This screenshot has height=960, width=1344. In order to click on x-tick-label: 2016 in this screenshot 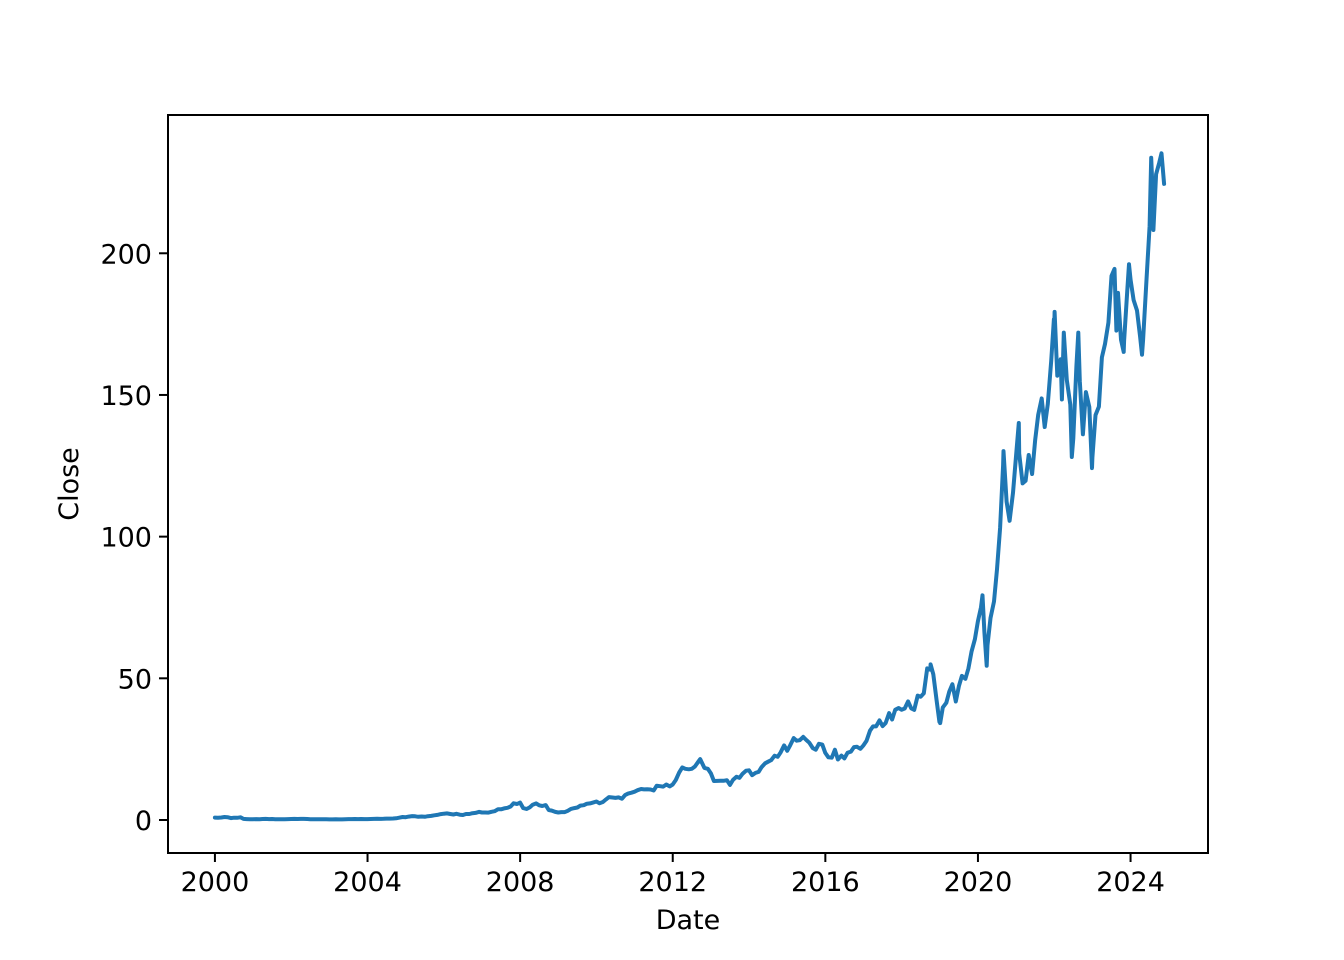, I will do `click(825, 882)`.